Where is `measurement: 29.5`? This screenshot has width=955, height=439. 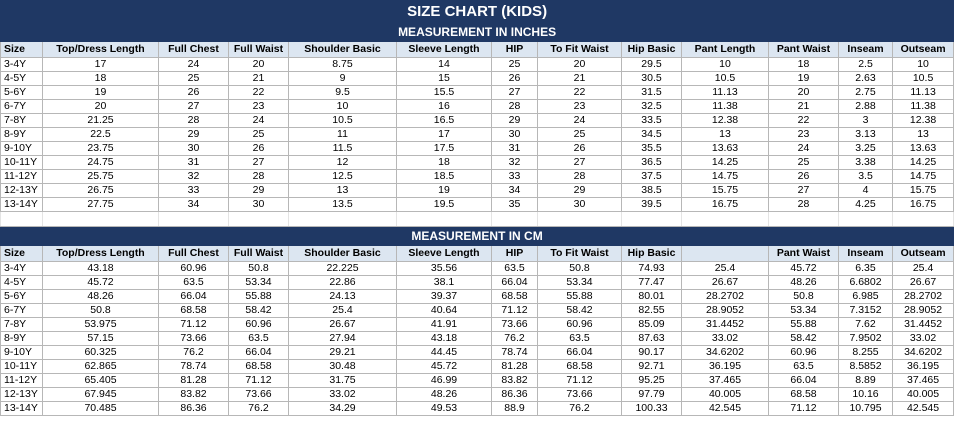 measurement: 29.5 is located at coordinates (651, 64).